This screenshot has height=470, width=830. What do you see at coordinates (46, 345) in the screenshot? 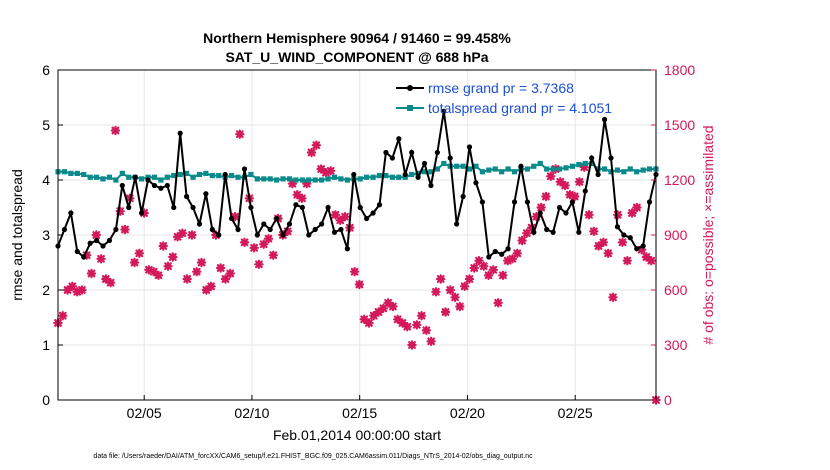
I see `y-left-tick-label: 1` at bounding box center [46, 345].